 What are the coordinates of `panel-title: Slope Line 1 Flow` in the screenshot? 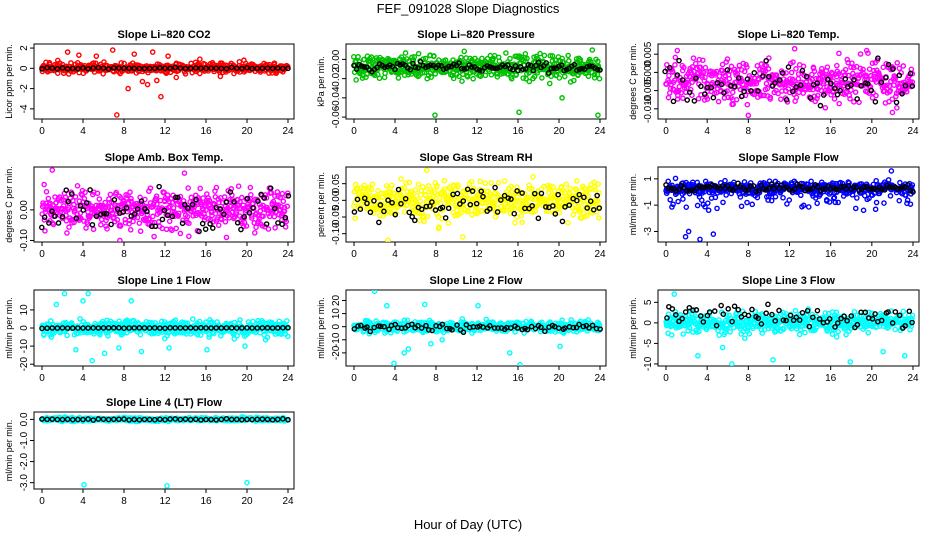 It's located at (164, 281).